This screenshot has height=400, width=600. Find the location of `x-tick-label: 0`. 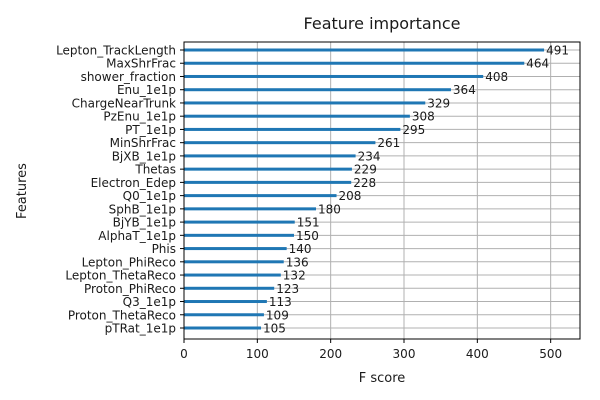

x-tick-label: 0 is located at coordinates (184, 354).